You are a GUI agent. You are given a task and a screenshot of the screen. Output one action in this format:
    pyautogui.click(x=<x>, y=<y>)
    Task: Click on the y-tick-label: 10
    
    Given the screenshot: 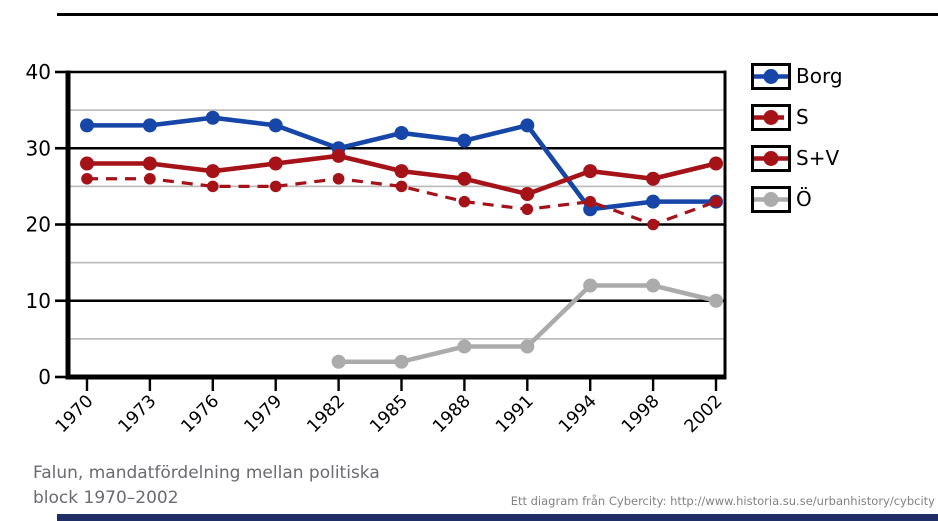 What is the action you would take?
    pyautogui.click(x=38, y=301)
    